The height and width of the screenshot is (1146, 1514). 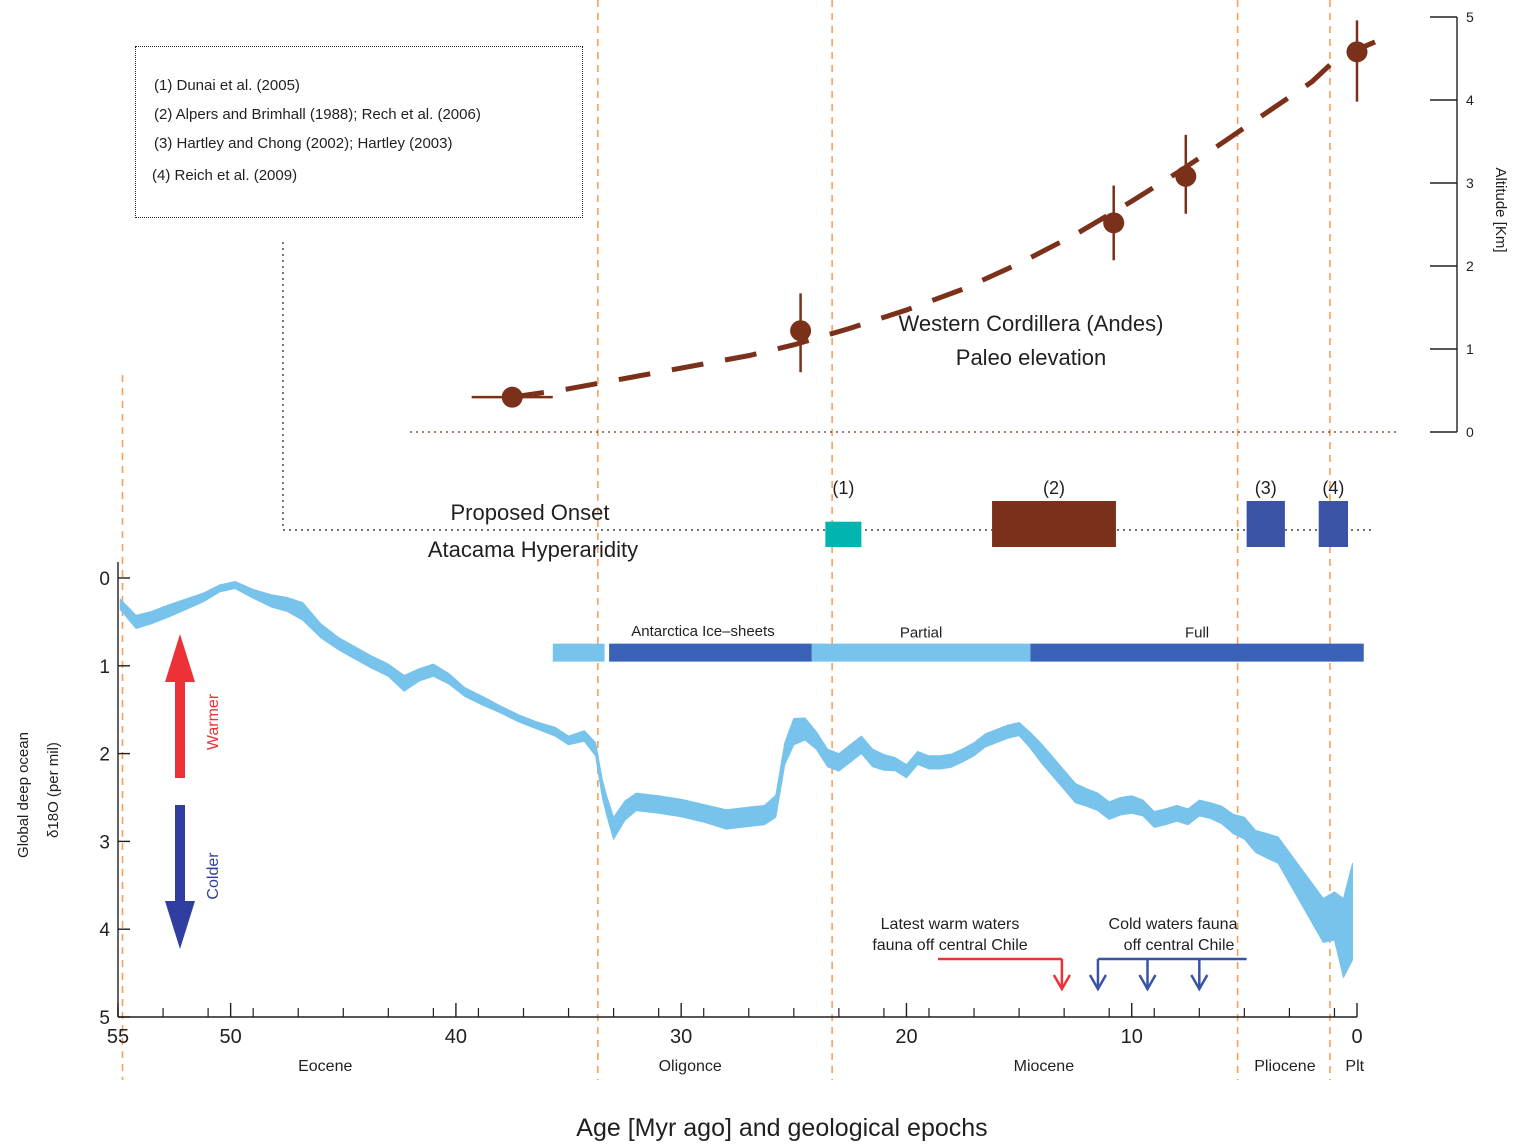 I want to click on onset-label-line1: Proposed Onset, so click(x=530, y=512).